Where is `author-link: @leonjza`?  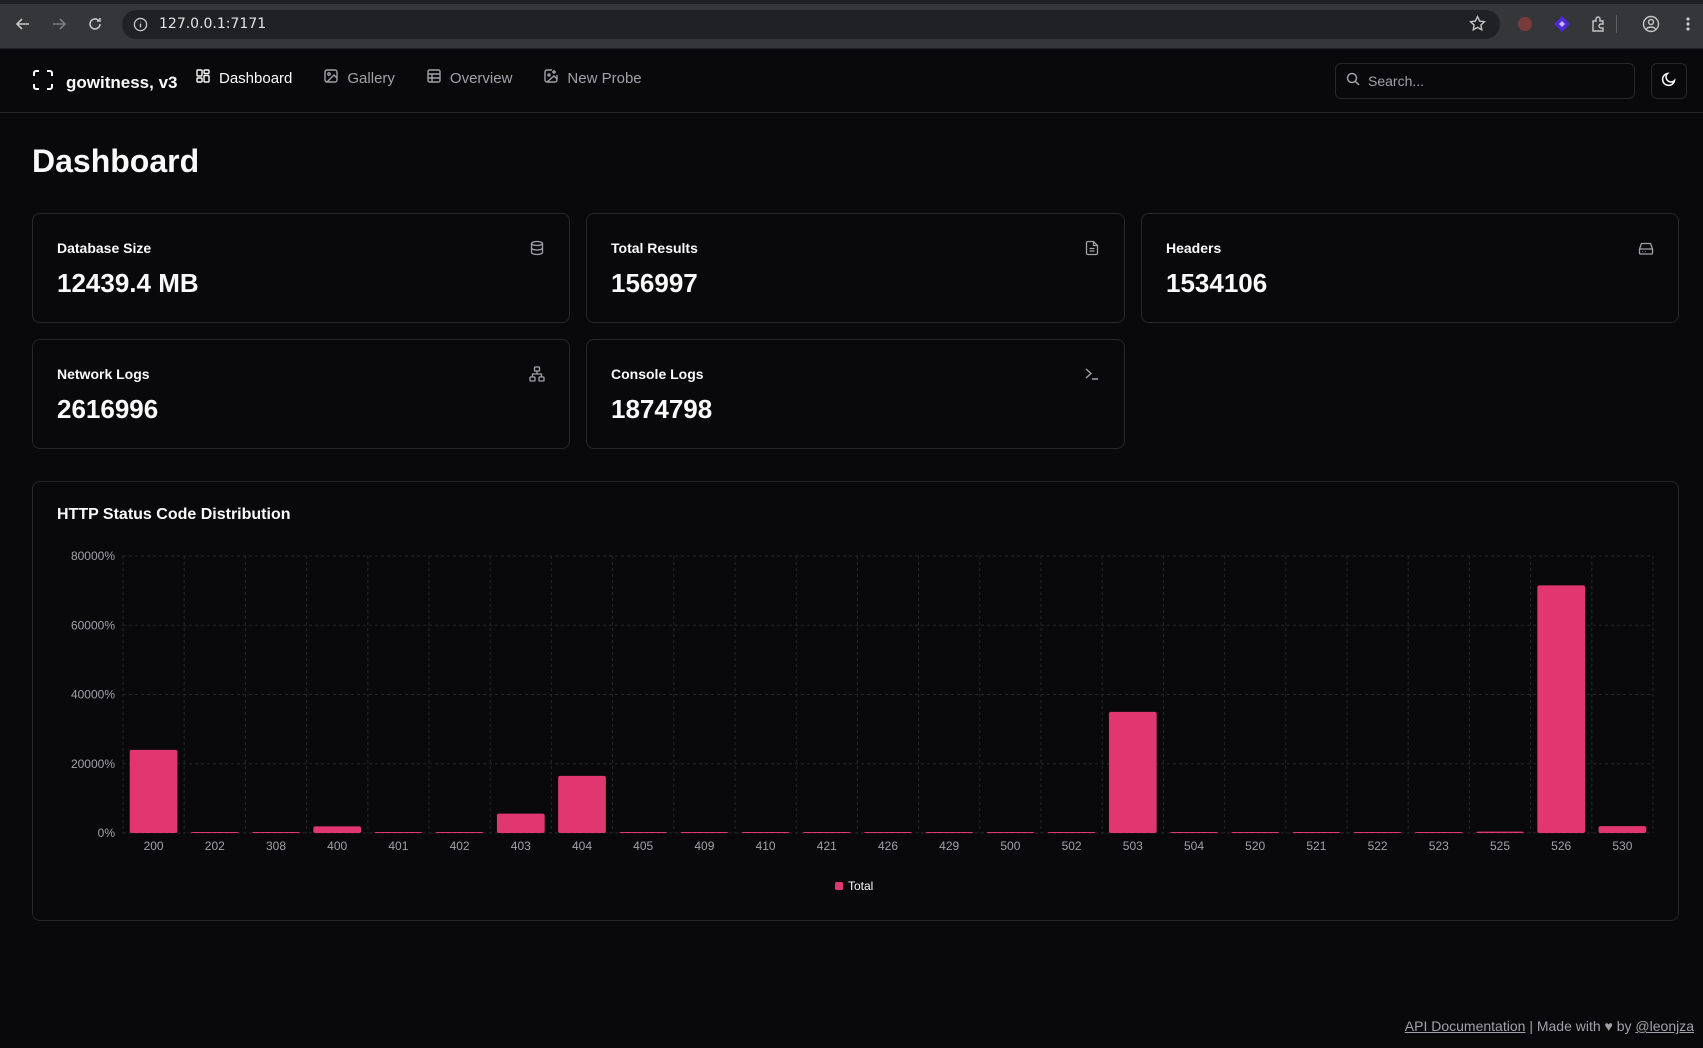
author-link: @leonjza is located at coordinates (1664, 1026).